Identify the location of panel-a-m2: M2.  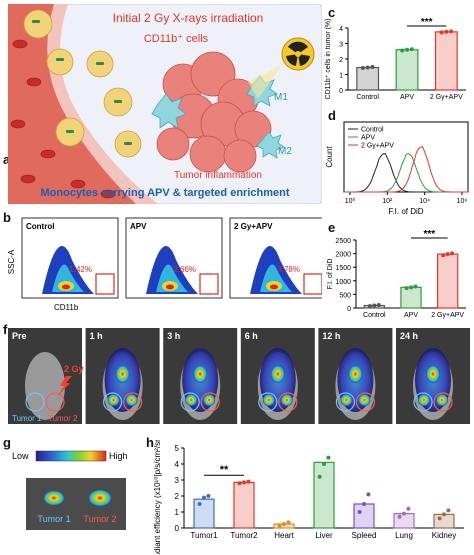
(285, 151).